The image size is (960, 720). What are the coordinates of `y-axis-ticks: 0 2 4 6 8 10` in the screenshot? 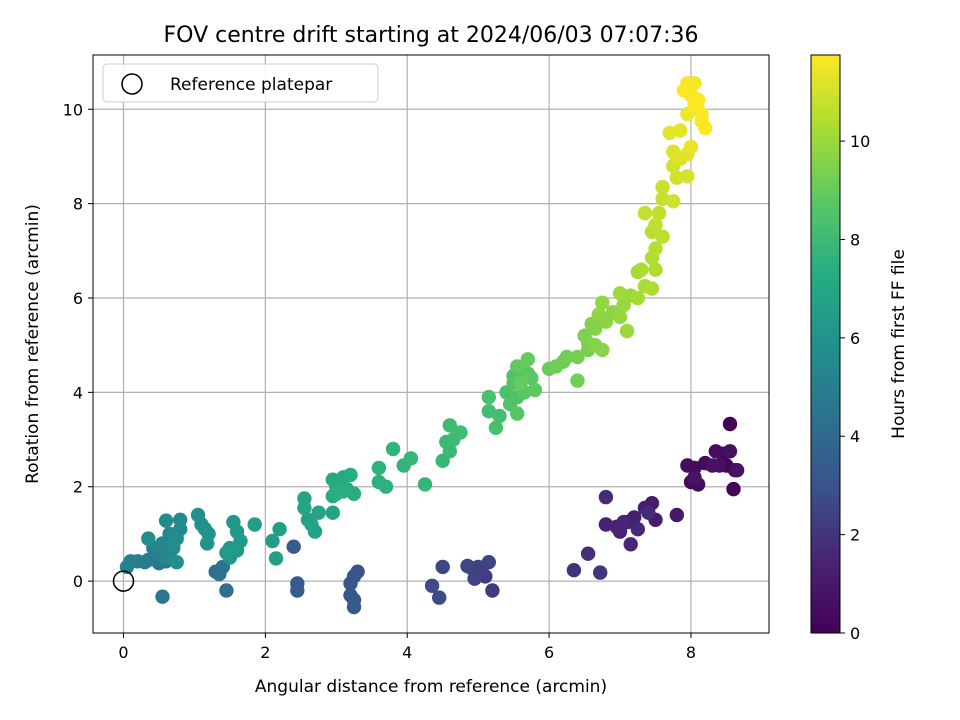 It's located at (78, 345).